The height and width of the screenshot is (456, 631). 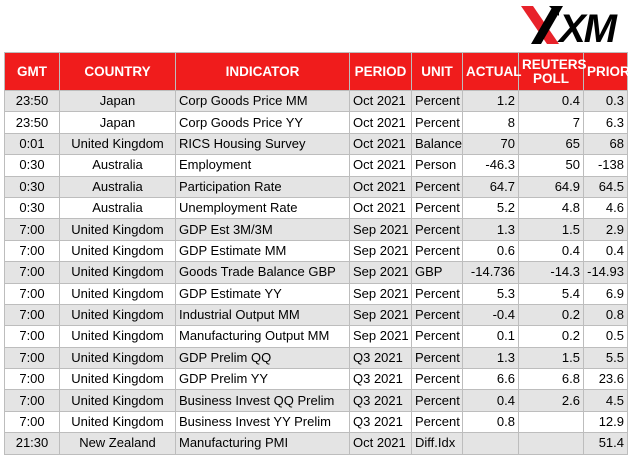 I want to click on cell-indicator: RICS Housing Survey, so click(x=262, y=144).